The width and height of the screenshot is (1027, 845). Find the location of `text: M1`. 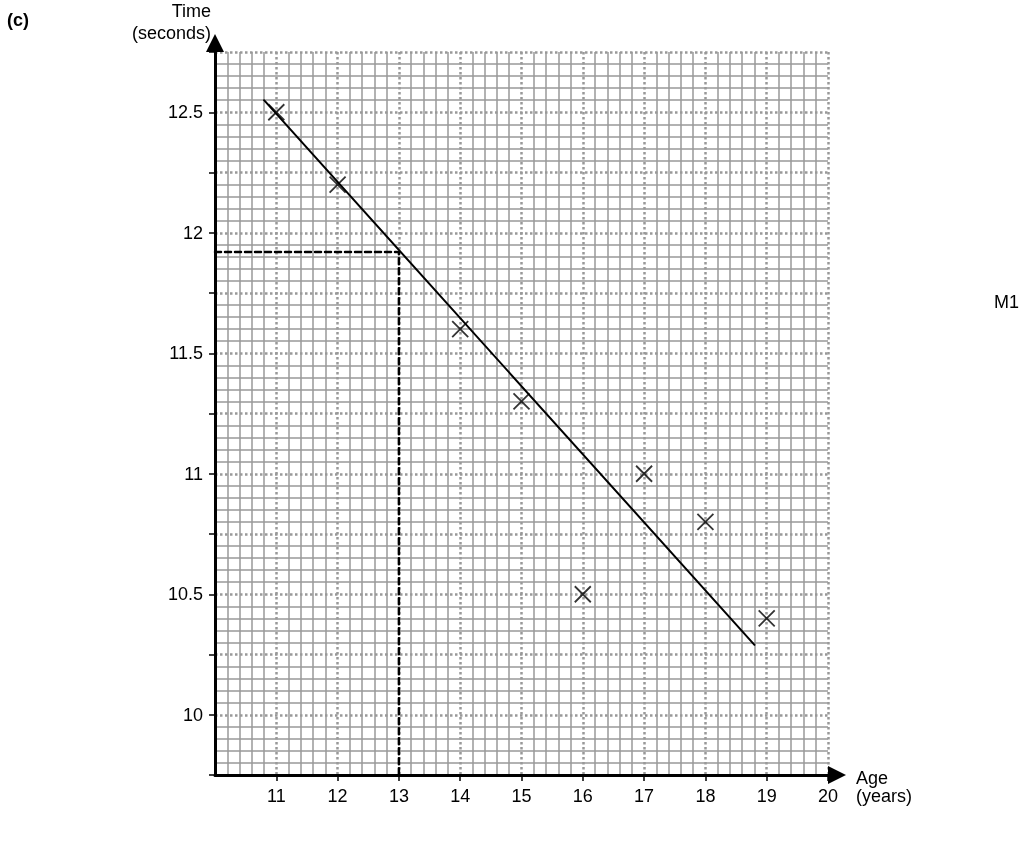

text: M1 is located at coordinates (1007, 302).